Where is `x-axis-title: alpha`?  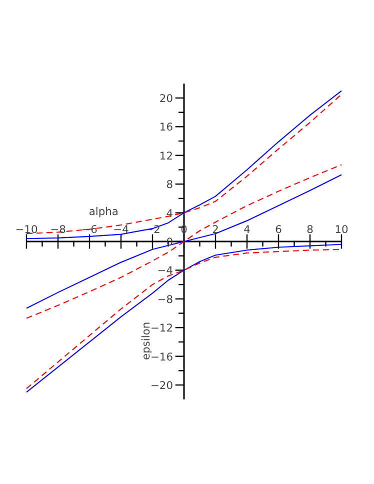 x-axis-title: alpha is located at coordinates (103, 211).